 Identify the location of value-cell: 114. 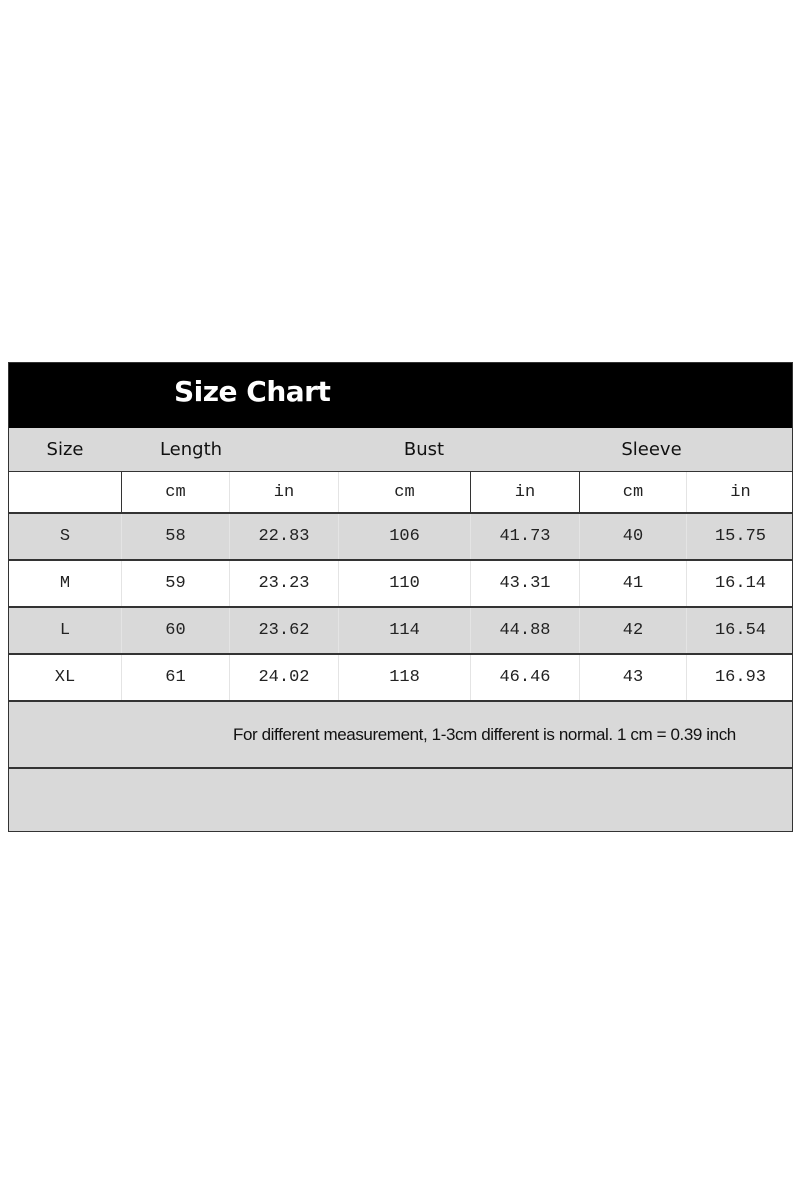
(404, 630).